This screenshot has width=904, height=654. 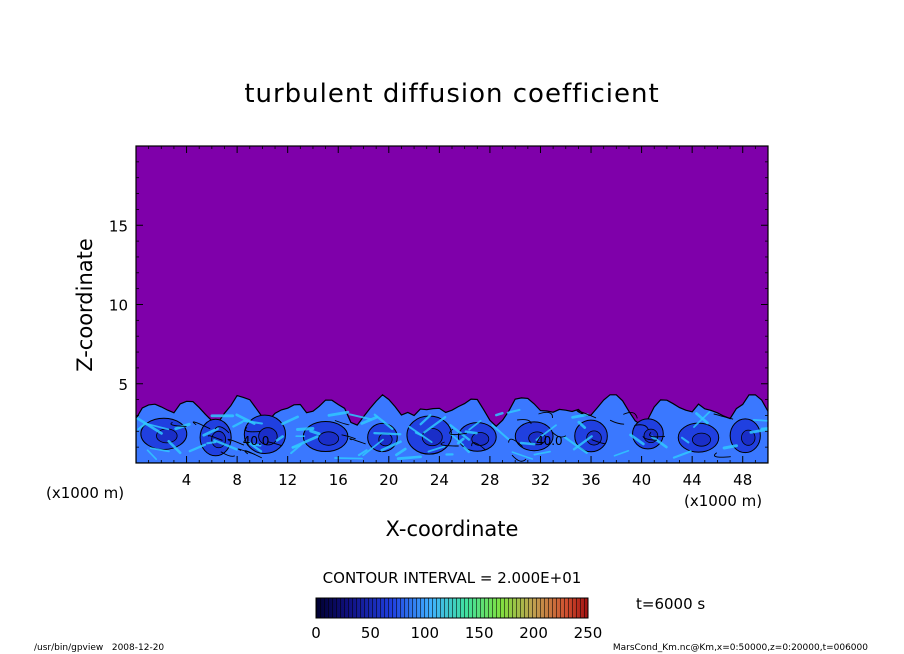 What do you see at coordinates (85, 305) in the screenshot?
I see `y-axis-title: Z-coordinate` at bounding box center [85, 305].